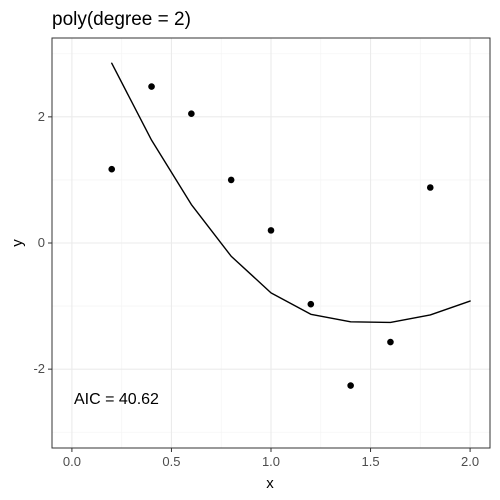 This screenshot has width=500, height=500. I want to click on x-axis-ticks: 0.0 0.5 1.0 1.5 2.0, so click(271, 458).